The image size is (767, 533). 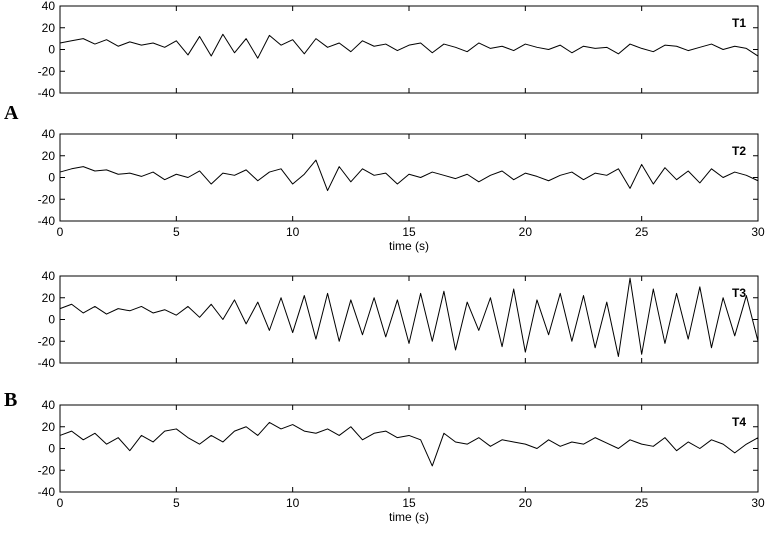 I want to click on trace-label: T4, so click(x=739, y=422).